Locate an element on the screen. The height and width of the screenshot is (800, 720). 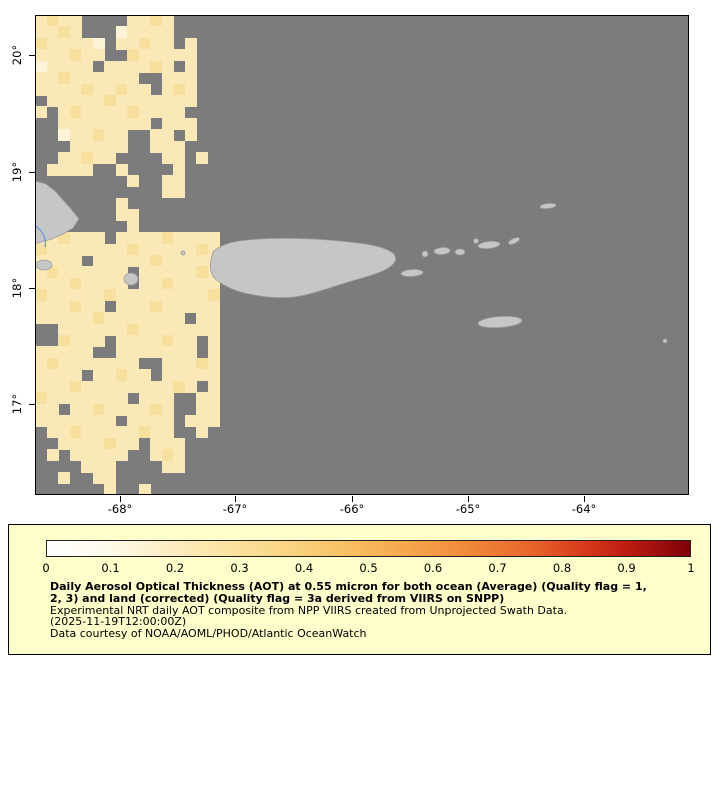
island-tortola is located at coordinates (489, 245).